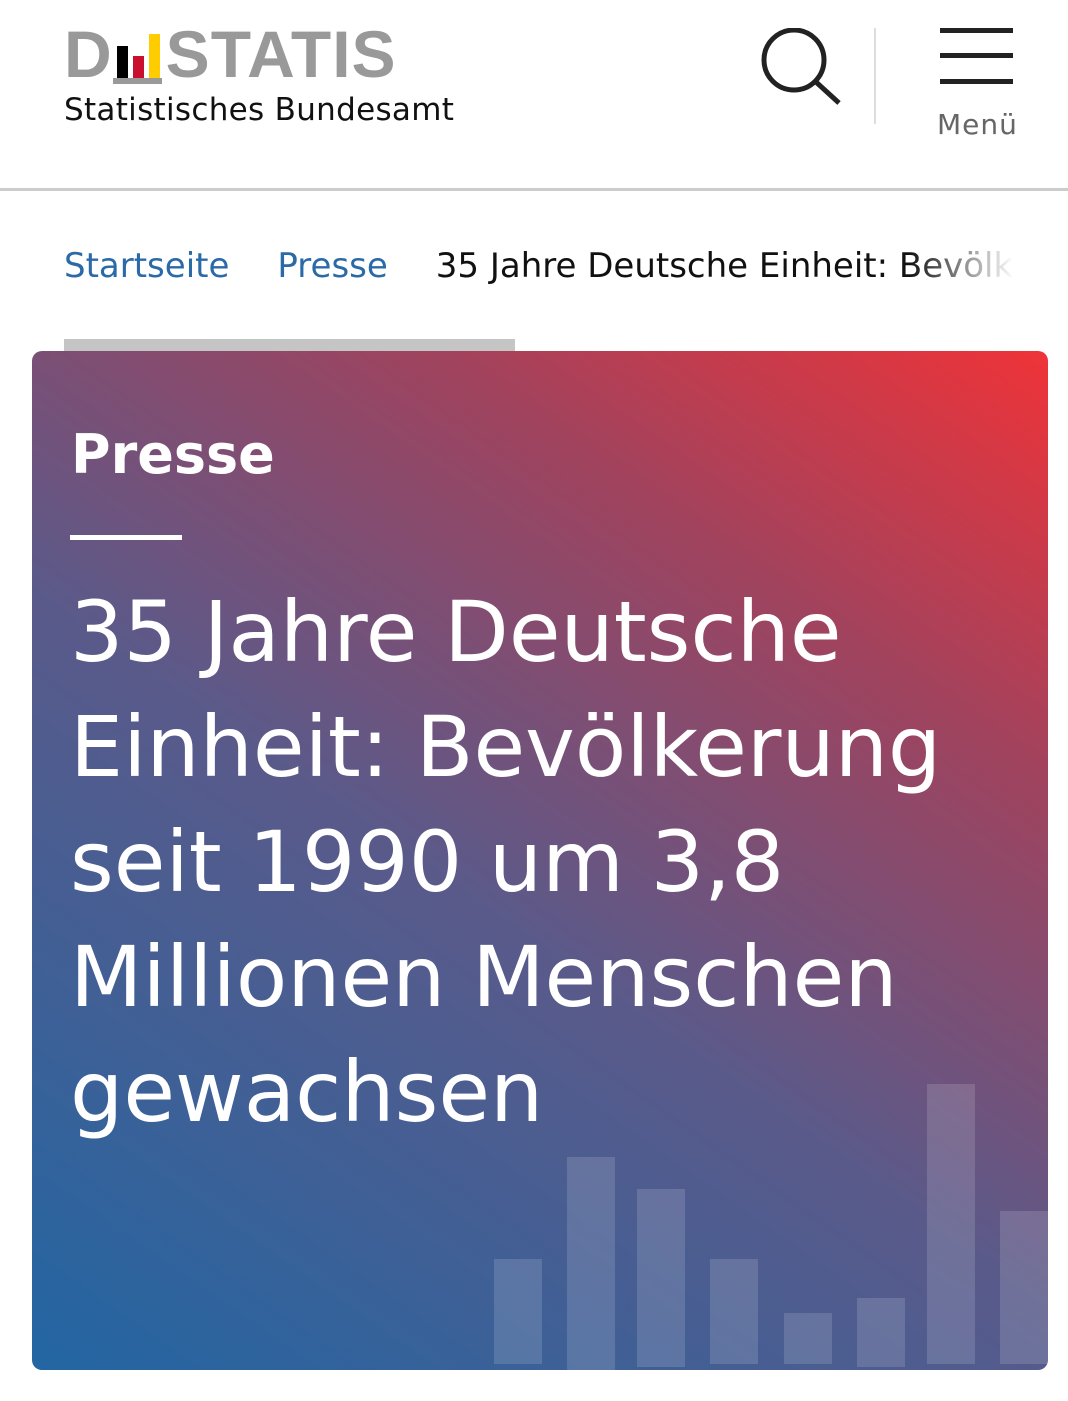  What do you see at coordinates (875, 76) in the screenshot?
I see `header-divider` at bounding box center [875, 76].